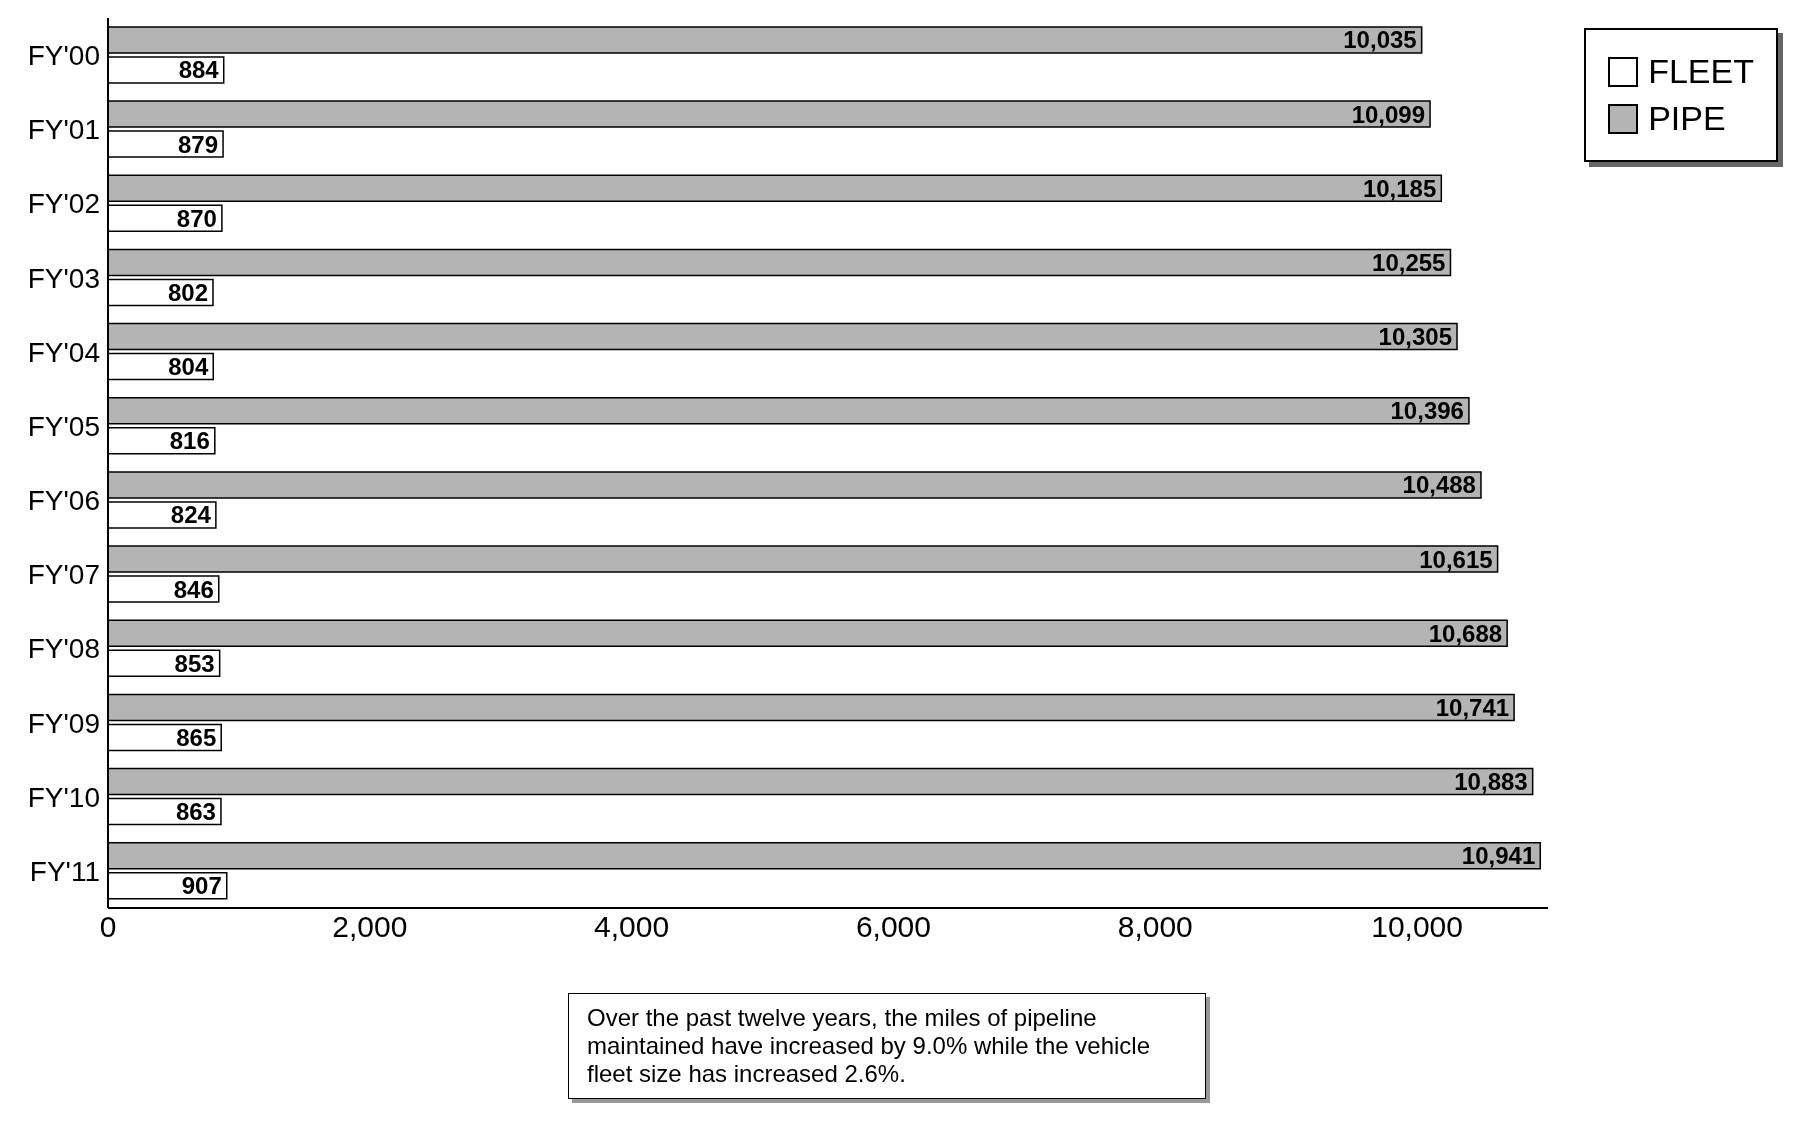  Describe the element at coordinates (198, 144) in the screenshot. I see `data-label: 879` at that location.